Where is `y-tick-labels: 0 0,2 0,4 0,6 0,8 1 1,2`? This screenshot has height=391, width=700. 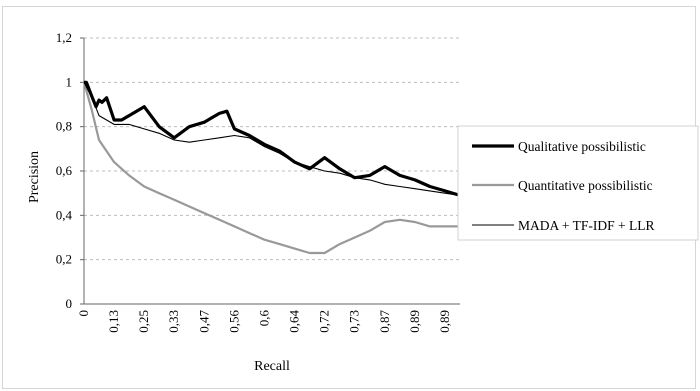
y-tick-labels: 0 0,2 0,4 0,6 0,8 1 1,2 is located at coordinates (70, 170).